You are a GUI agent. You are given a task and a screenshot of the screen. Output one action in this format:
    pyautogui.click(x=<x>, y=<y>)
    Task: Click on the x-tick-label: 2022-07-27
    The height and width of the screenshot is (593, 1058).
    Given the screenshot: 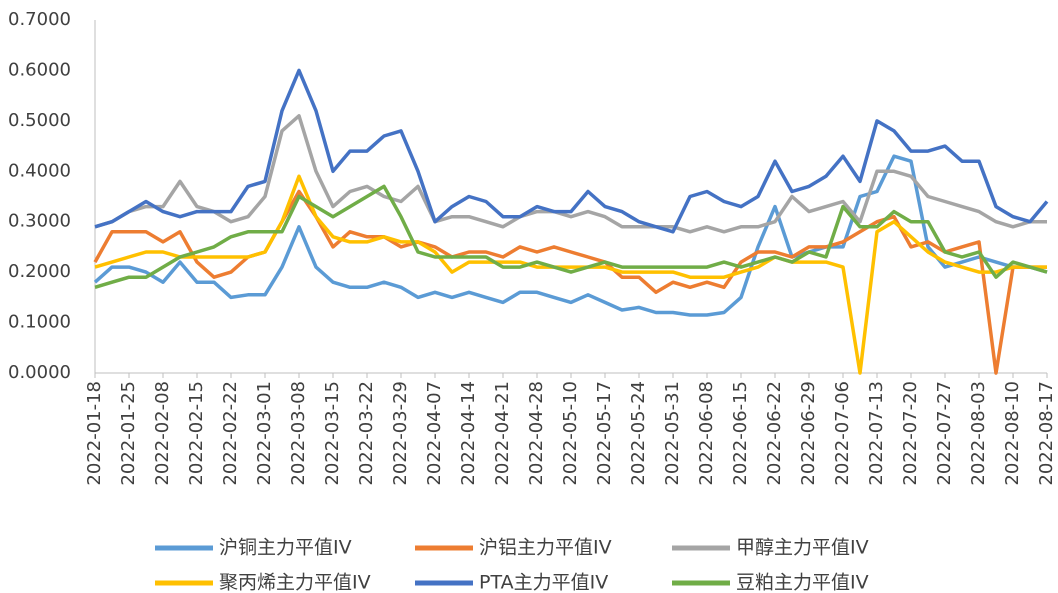 What is the action you would take?
    pyautogui.click(x=944, y=433)
    